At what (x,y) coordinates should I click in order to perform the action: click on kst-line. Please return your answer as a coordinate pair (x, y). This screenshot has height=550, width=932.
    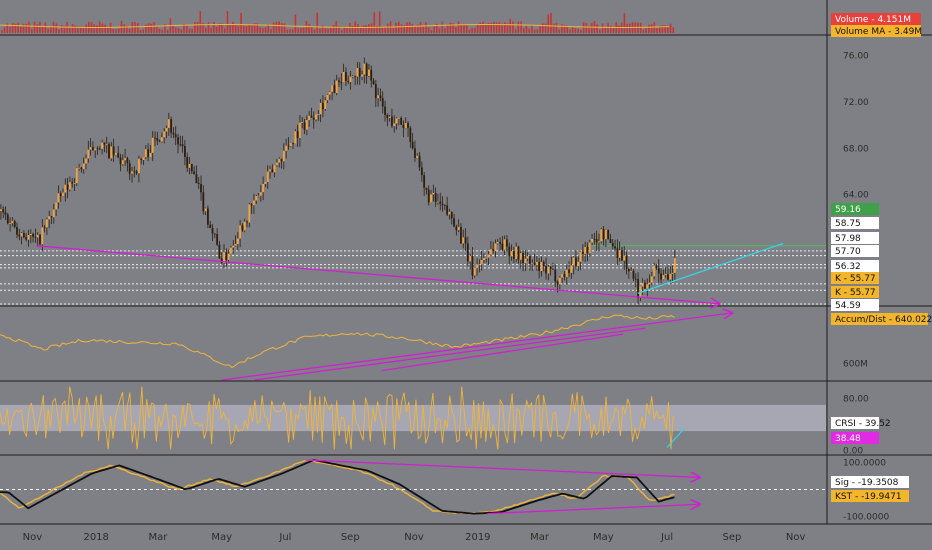
    Looking at the image, I should click on (337, 487).